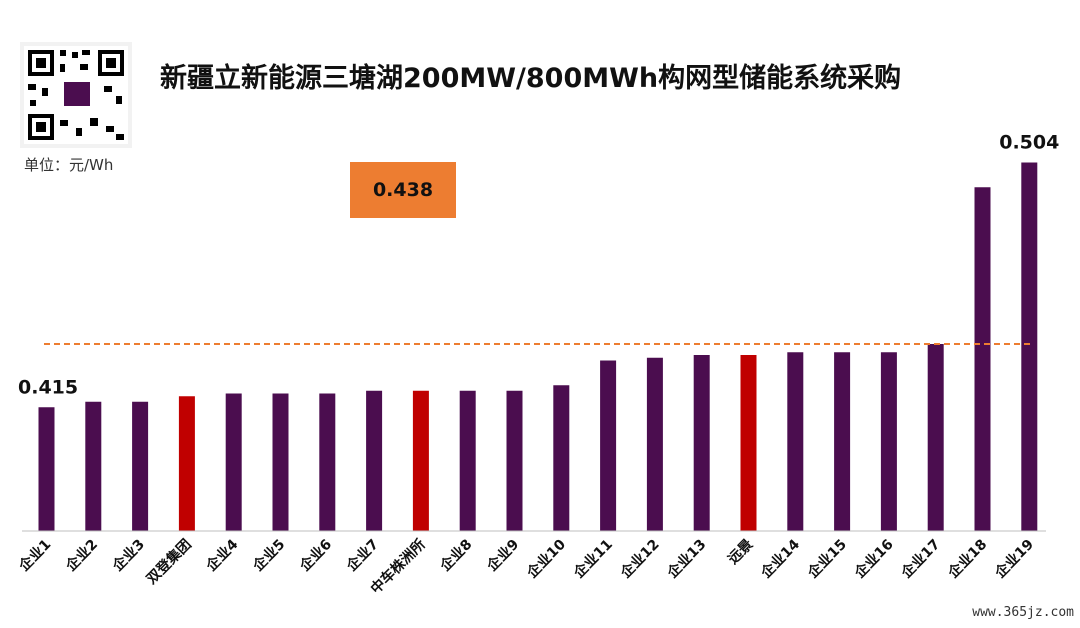 This screenshot has width=1080, height=628. Describe the element at coordinates (827, 559) in the screenshot. I see `category-label-18: 企业15` at that location.